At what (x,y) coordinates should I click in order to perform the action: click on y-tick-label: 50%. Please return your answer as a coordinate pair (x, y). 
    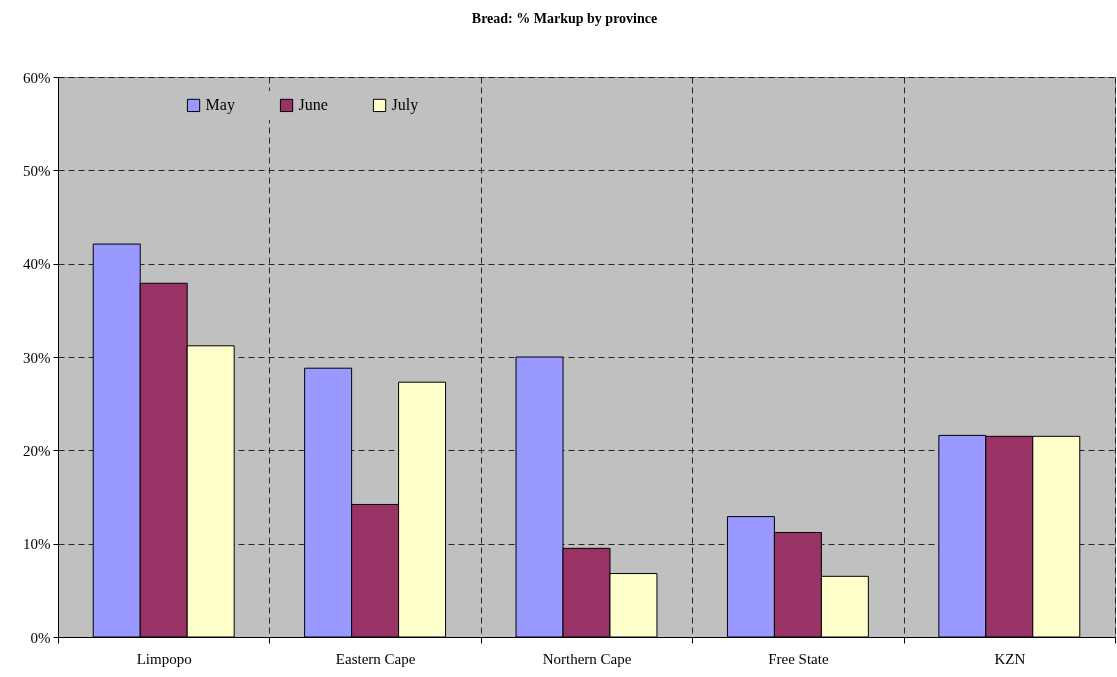
    Looking at the image, I should click on (37, 170).